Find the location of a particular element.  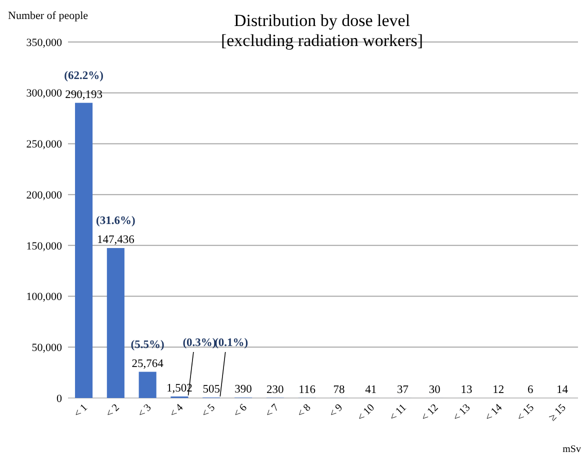

data-label: 230 is located at coordinates (275, 390).